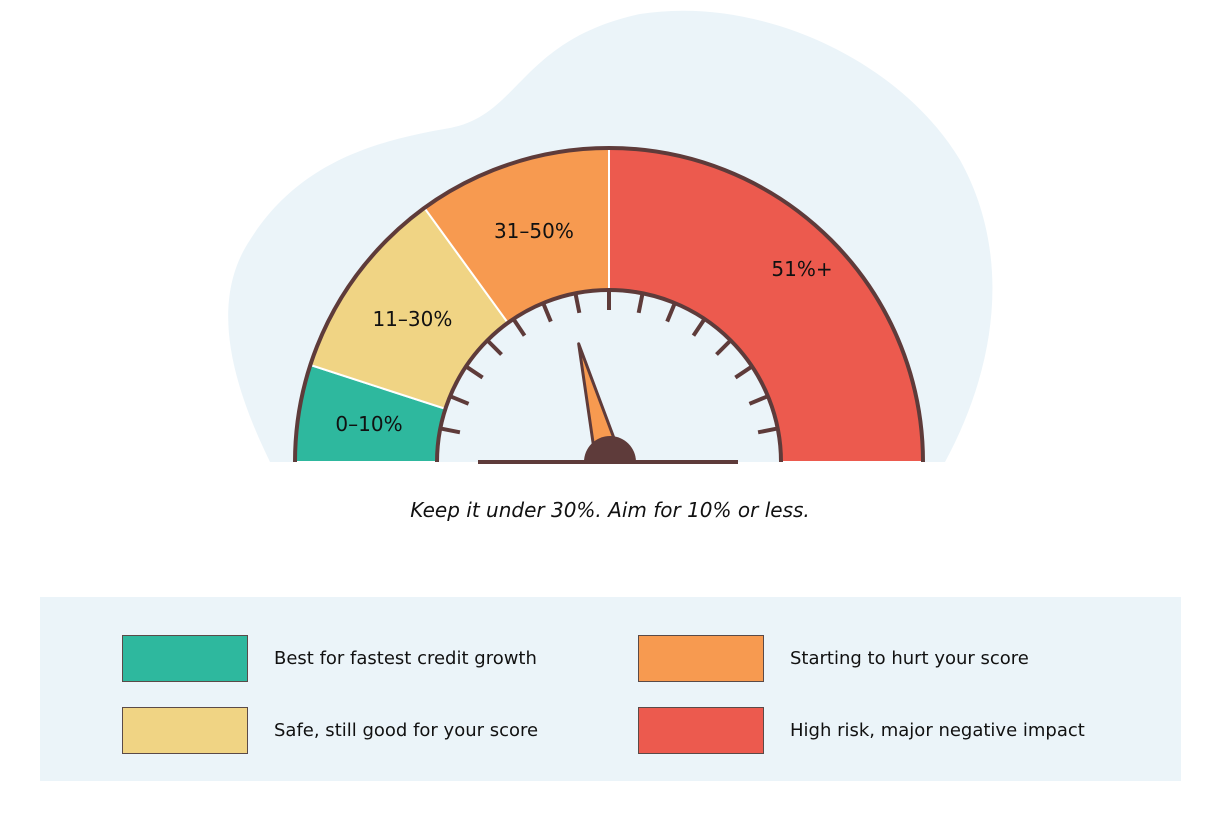 This screenshot has width=1220, height=813. Describe the element at coordinates (412, 319) in the screenshot. I see `segment-label: 11–30%` at that location.